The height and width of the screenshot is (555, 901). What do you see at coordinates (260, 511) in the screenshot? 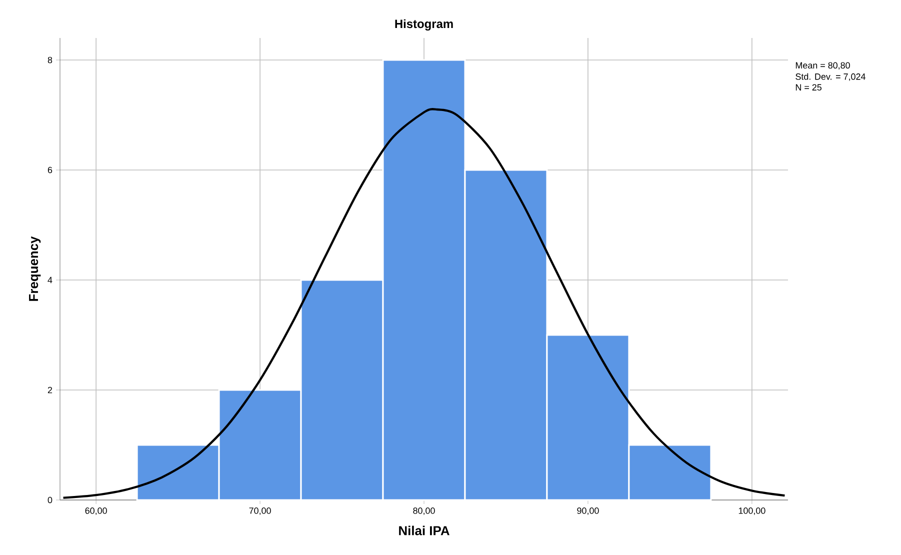
I see `x-tick-label: 70,00` at bounding box center [260, 511].